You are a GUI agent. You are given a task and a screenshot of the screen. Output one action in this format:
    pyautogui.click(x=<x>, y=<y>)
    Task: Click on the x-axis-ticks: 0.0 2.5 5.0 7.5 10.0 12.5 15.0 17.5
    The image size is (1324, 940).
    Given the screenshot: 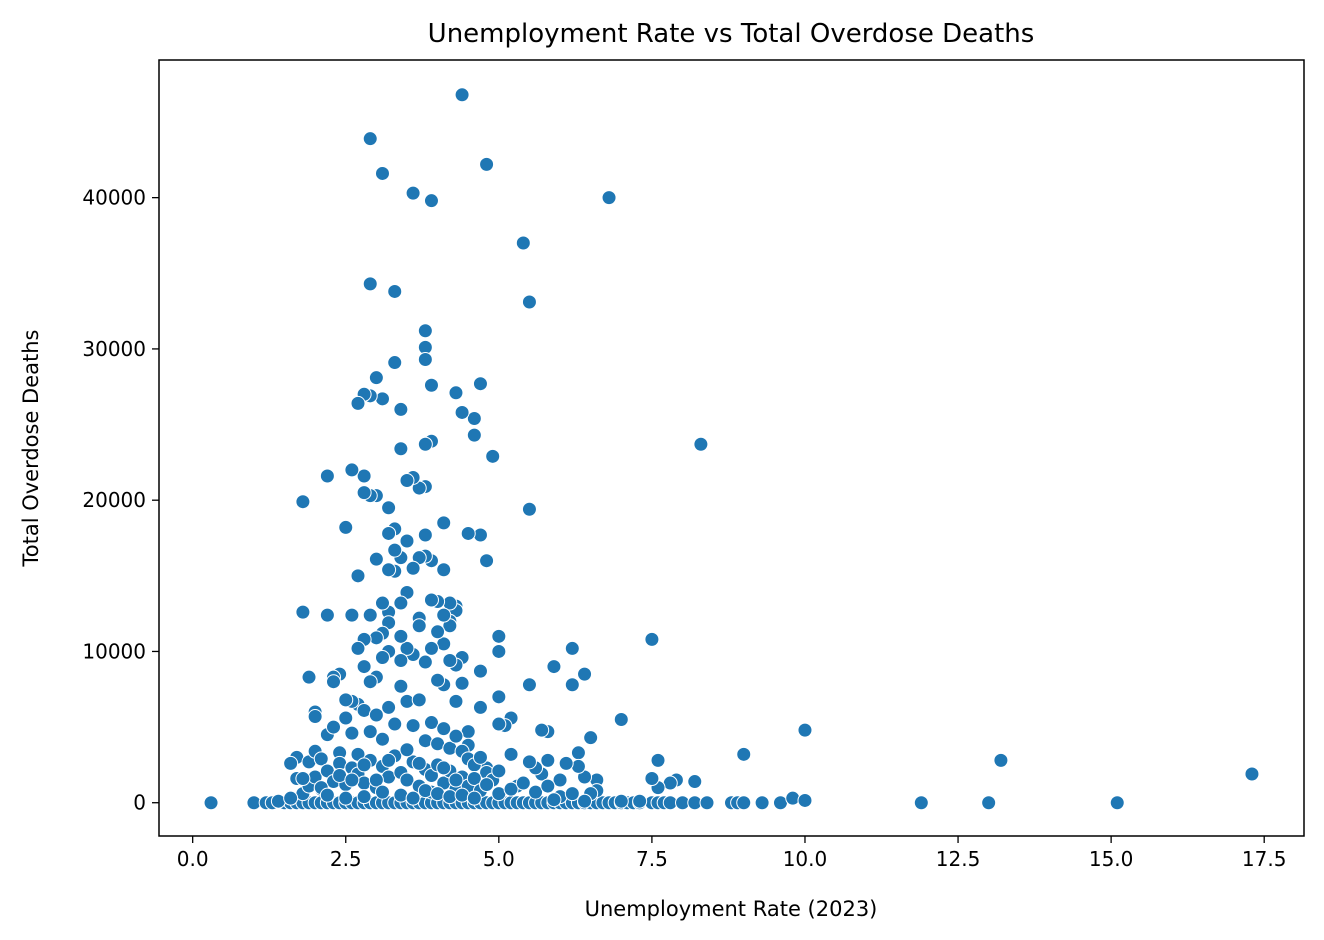 What is the action you would take?
    pyautogui.click(x=731, y=853)
    